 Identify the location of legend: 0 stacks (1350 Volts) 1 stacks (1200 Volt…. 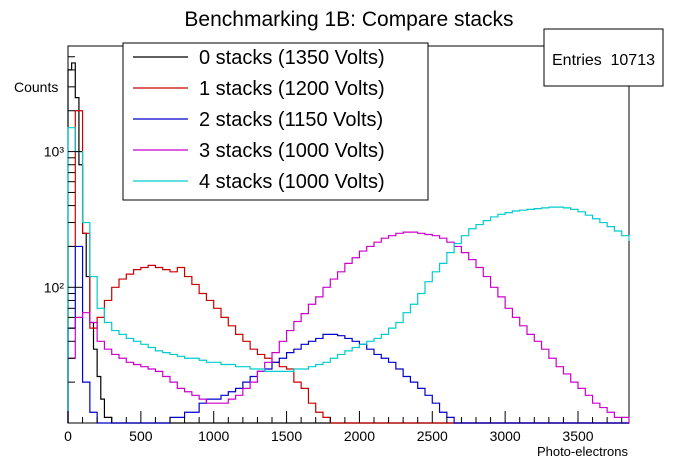
(275, 121).